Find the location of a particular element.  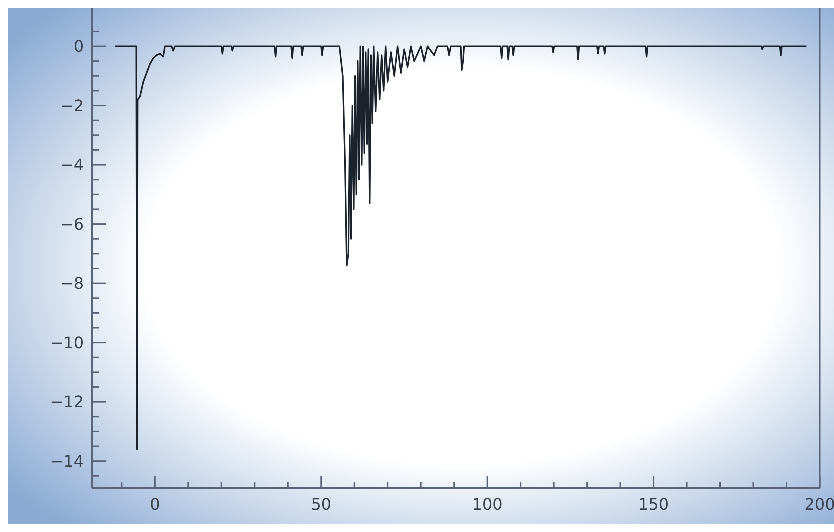

x-tick-label: 100 is located at coordinates (487, 504).